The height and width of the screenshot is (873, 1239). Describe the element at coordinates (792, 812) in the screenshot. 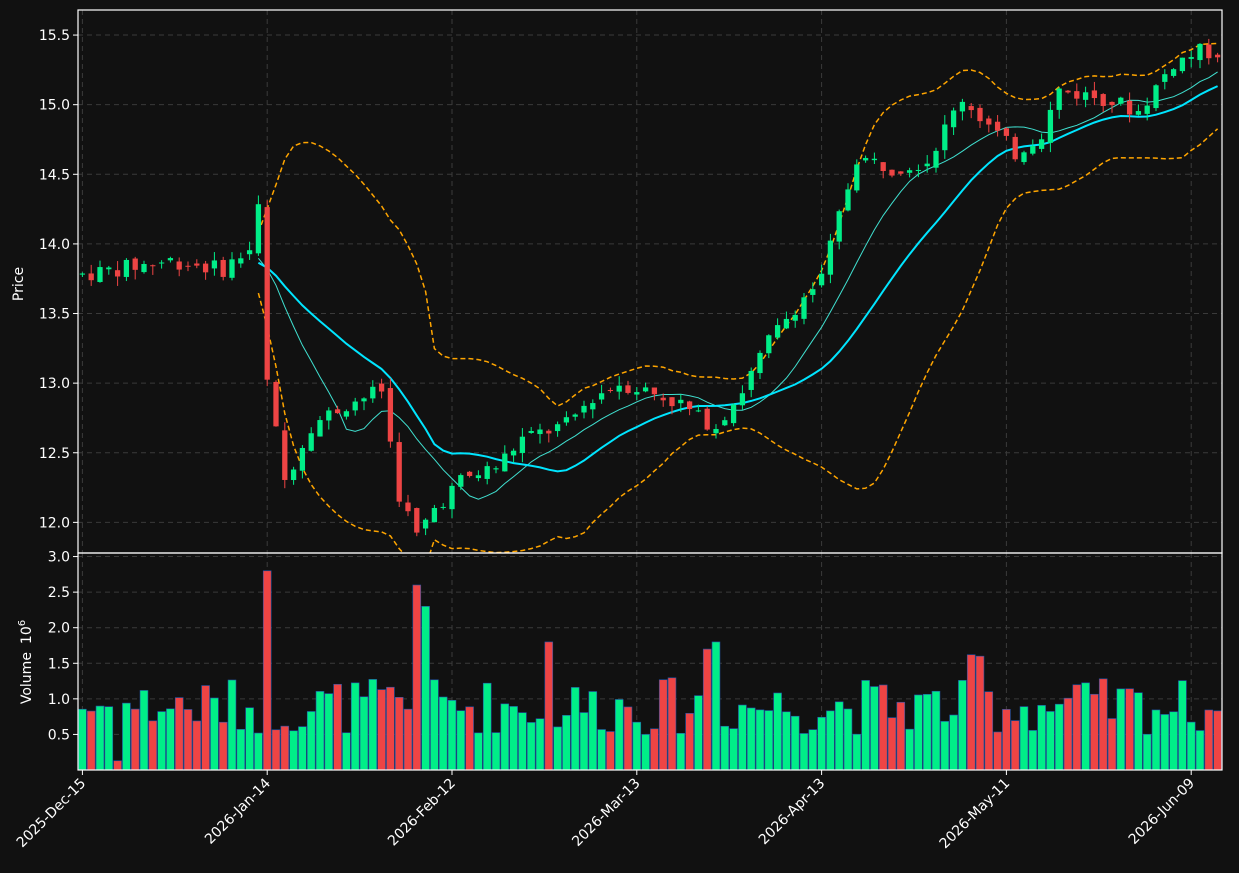

I see `x-tick-label: 2026-Apr-13` at that location.